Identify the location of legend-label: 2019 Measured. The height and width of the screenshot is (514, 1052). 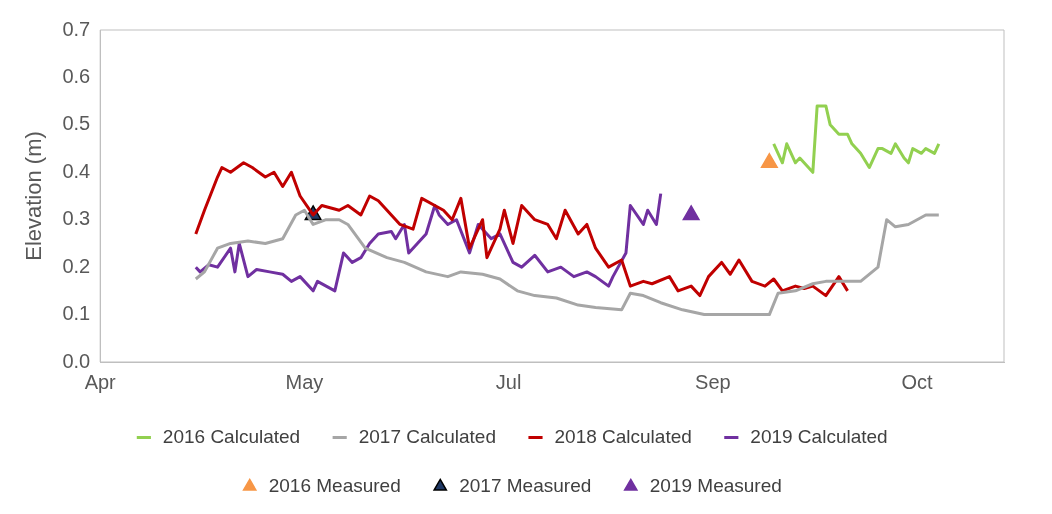
(715, 485).